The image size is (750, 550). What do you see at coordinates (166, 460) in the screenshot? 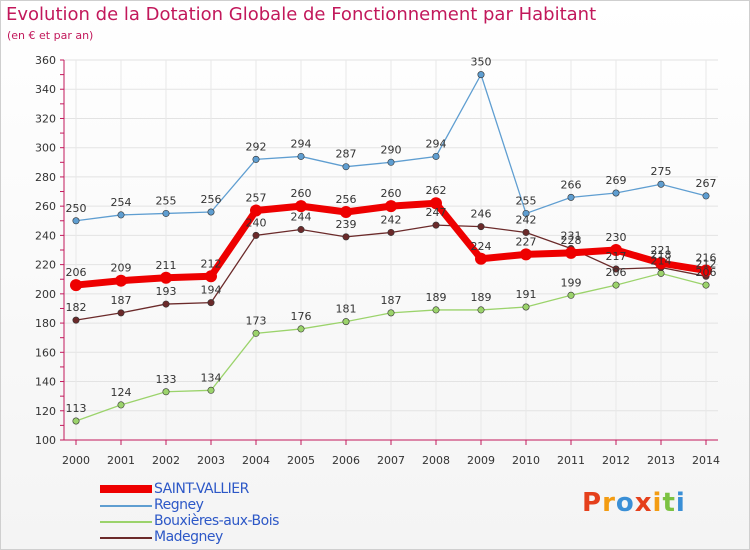
I see `x-tick-label: 2002` at bounding box center [166, 460].